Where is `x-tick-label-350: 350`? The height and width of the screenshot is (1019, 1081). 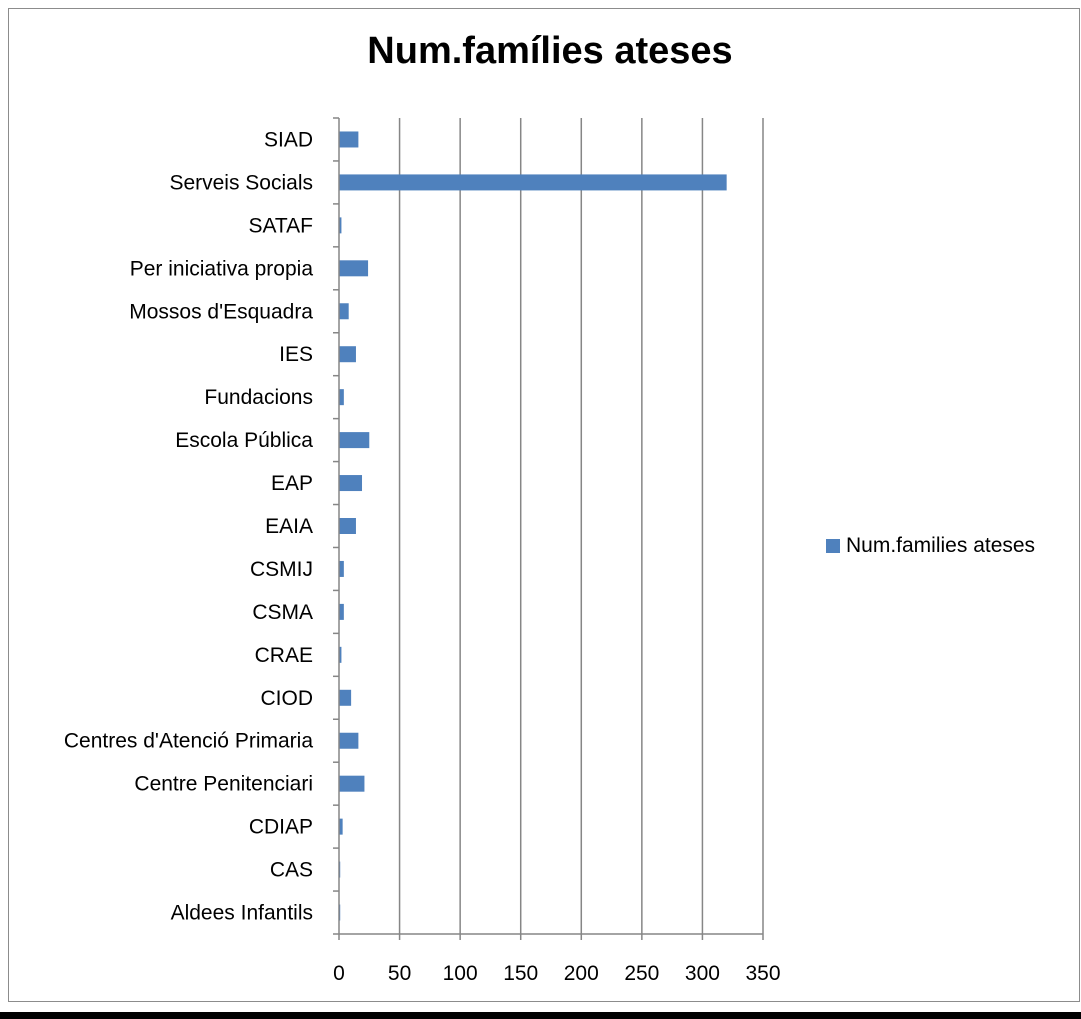 x-tick-label-350: 350 is located at coordinates (762, 973).